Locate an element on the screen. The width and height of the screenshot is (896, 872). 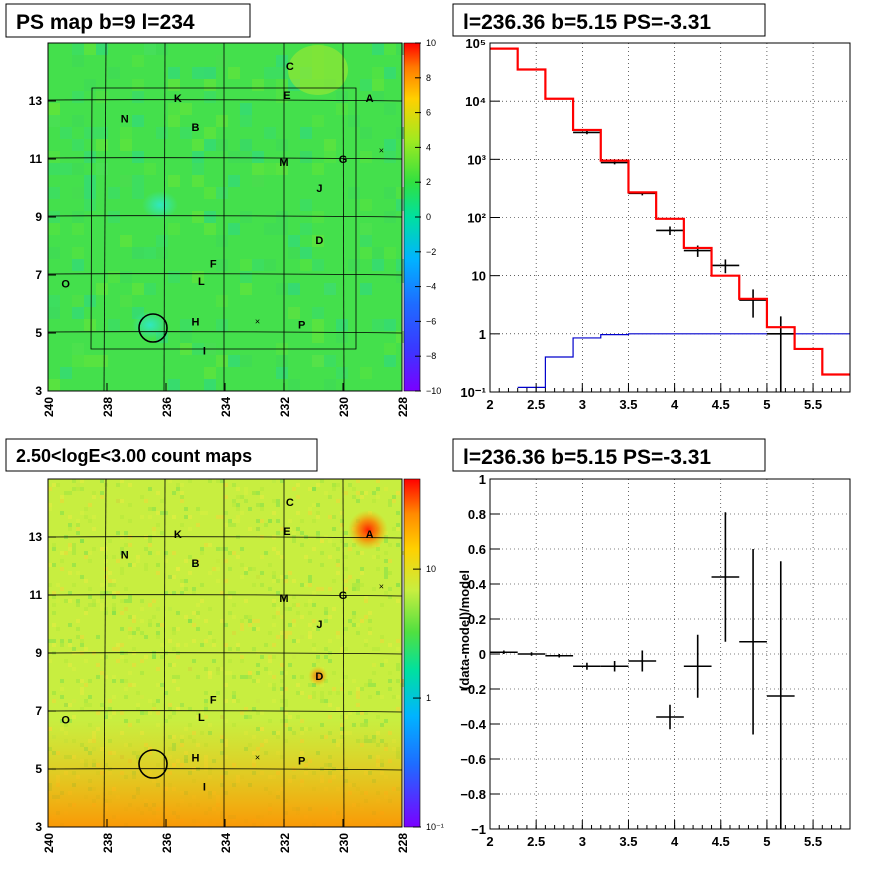
source-label-o: O is located at coordinates (65, 285).